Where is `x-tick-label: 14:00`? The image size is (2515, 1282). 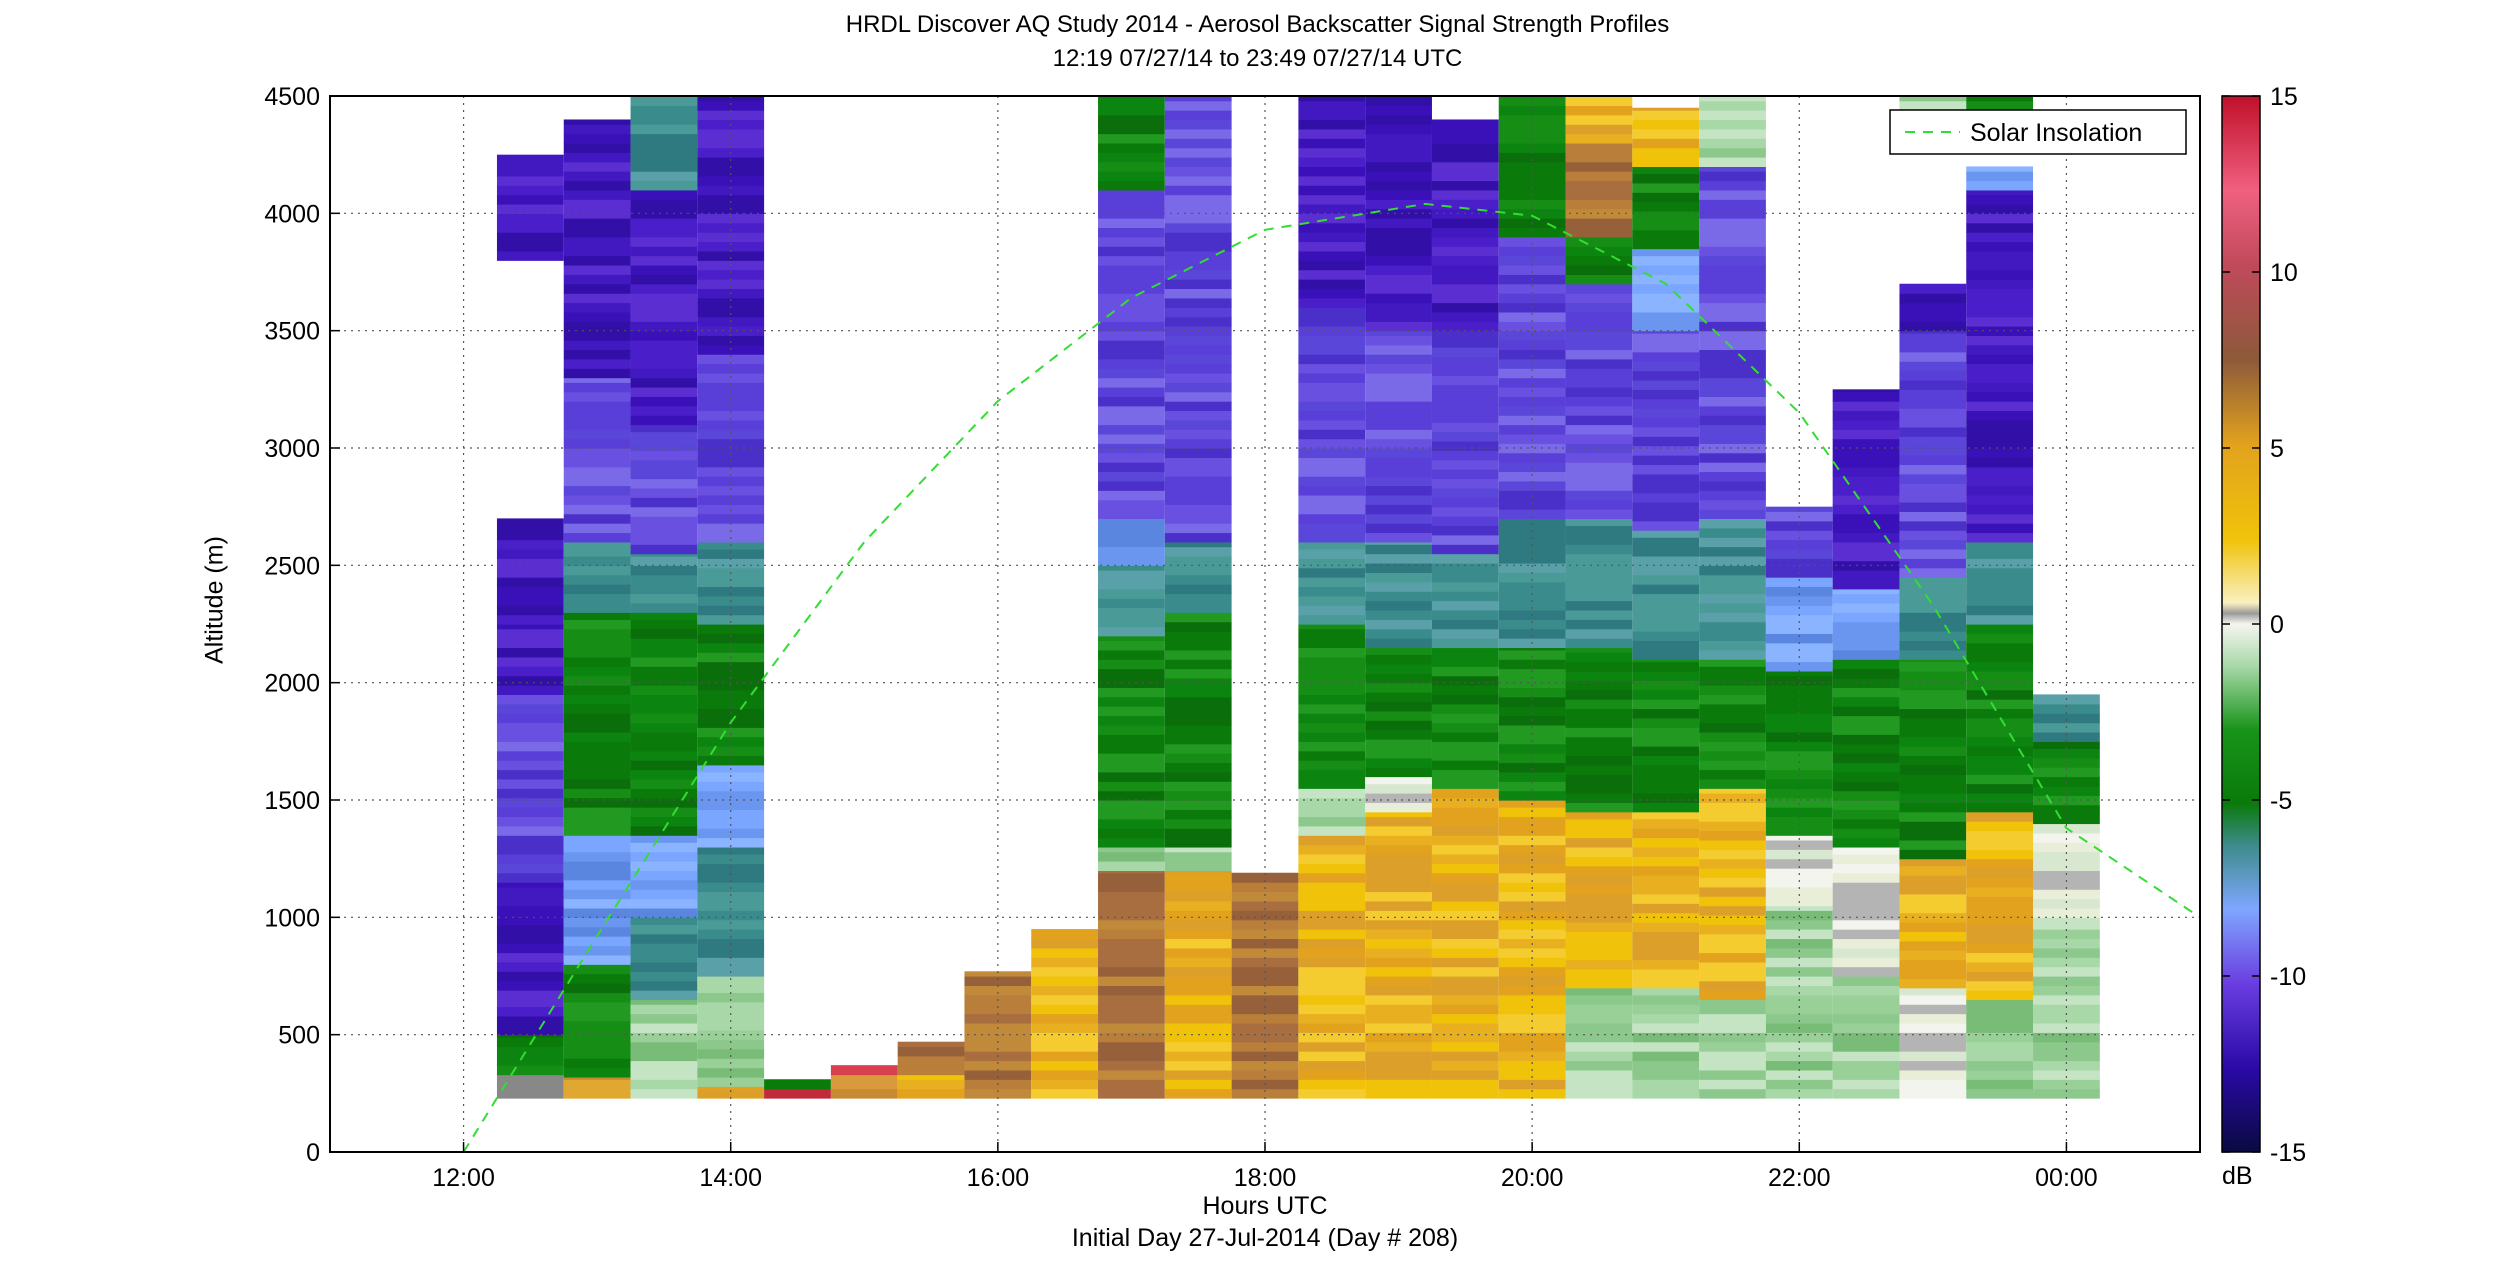 x-tick-label: 14:00 is located at coordinates (730, 1178).